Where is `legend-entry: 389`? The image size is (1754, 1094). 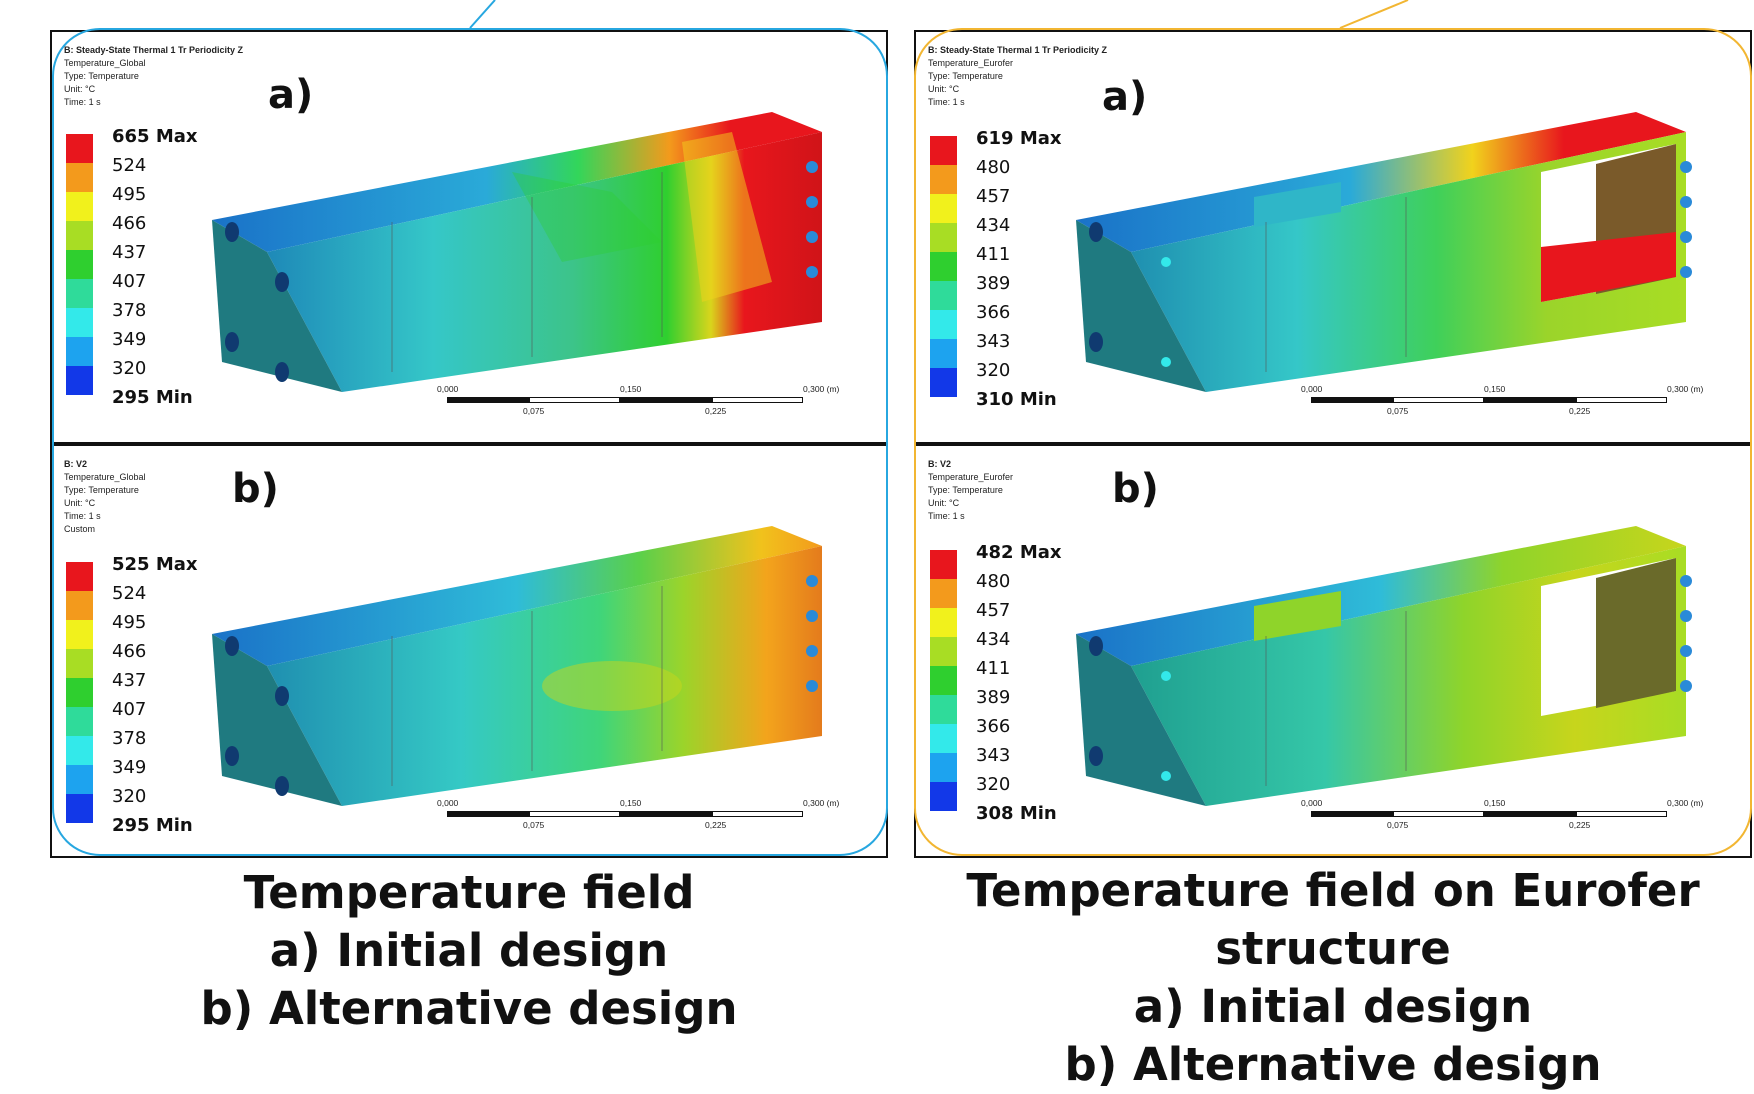
legend-entry: 389 is located at coordinates (1000, 291).